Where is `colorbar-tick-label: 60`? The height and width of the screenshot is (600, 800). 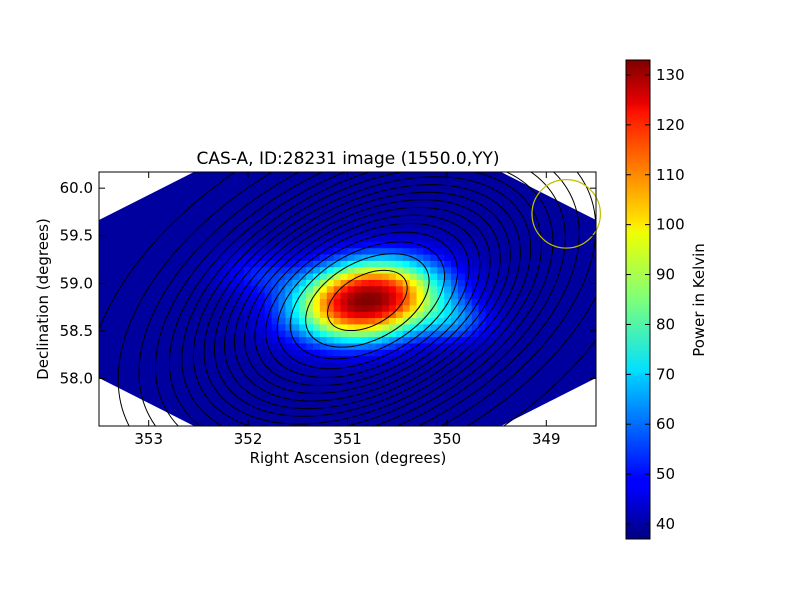 colorbar-tick-label: 60 is located at coordinates (665, 424).